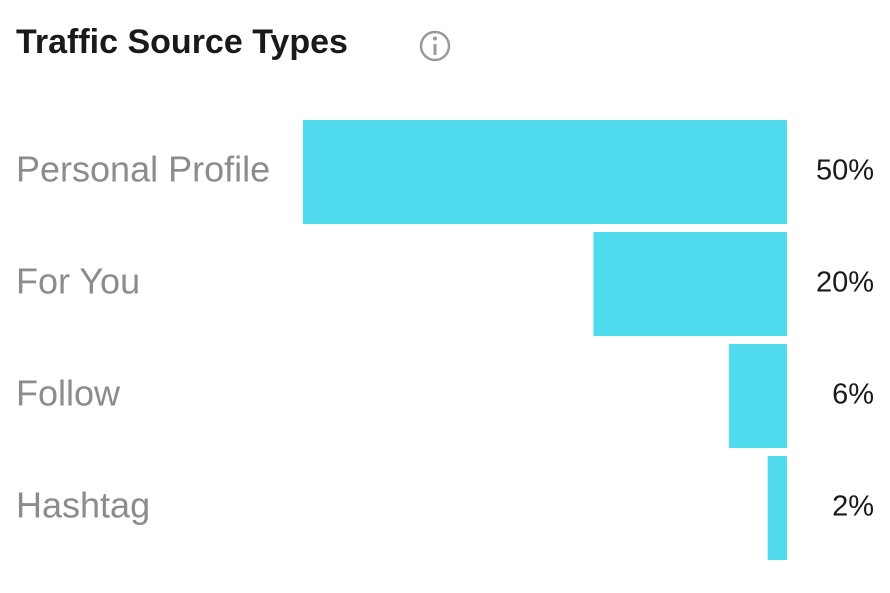 This screenshot has width=890, height=593. I want to click on info-icon, so click(435, 46).